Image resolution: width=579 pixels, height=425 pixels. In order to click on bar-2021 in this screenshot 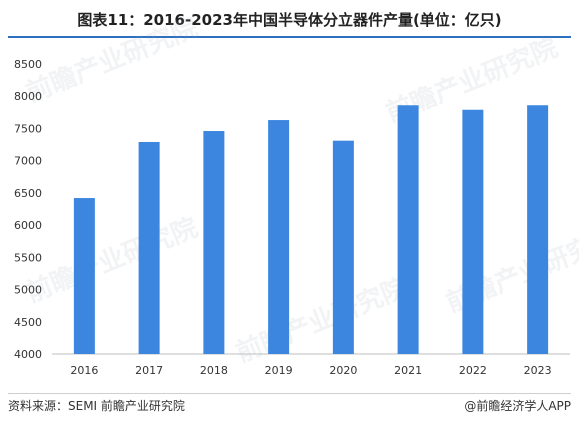, I will do `click(408, 229)`.